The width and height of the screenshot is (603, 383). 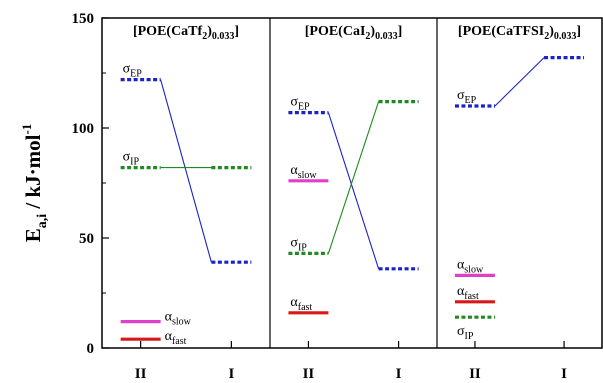 What do you see at coordinates (86, 239) in the screenshot?
I see `y-tick-label: 50` at bounding box center [86, 239].